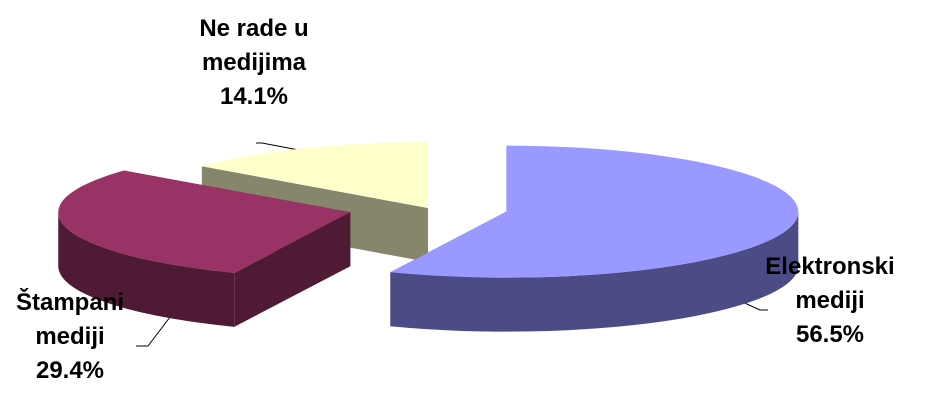 The image size is (928, 394). Describe the element at coordinates (830, 266) in the screenshot. I see `label-elektronski-name-1: Elektronski` at that location.